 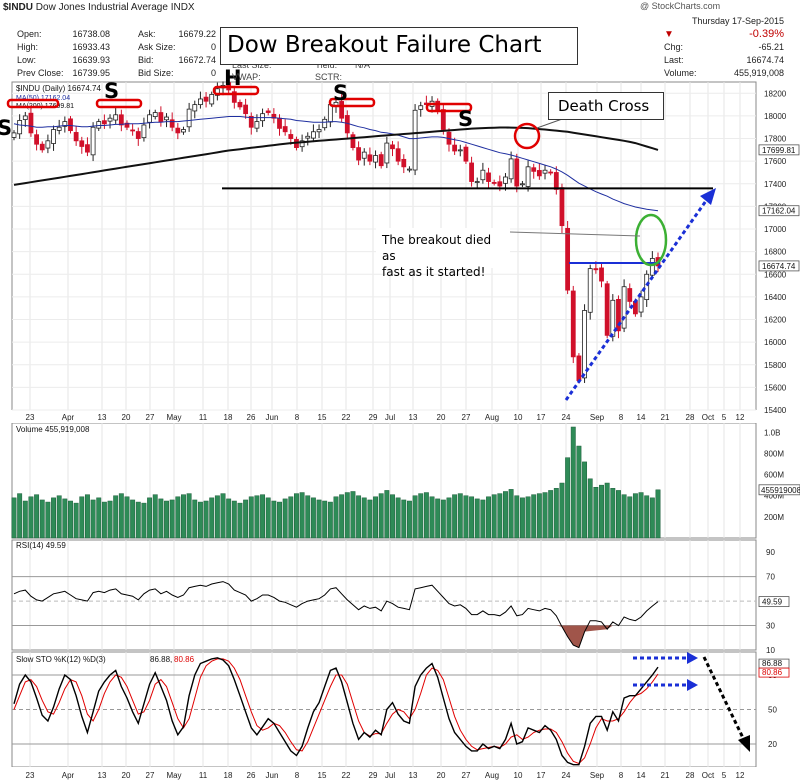 I want to click on volume-tick-label: 400M, so click(x=774, y=496).